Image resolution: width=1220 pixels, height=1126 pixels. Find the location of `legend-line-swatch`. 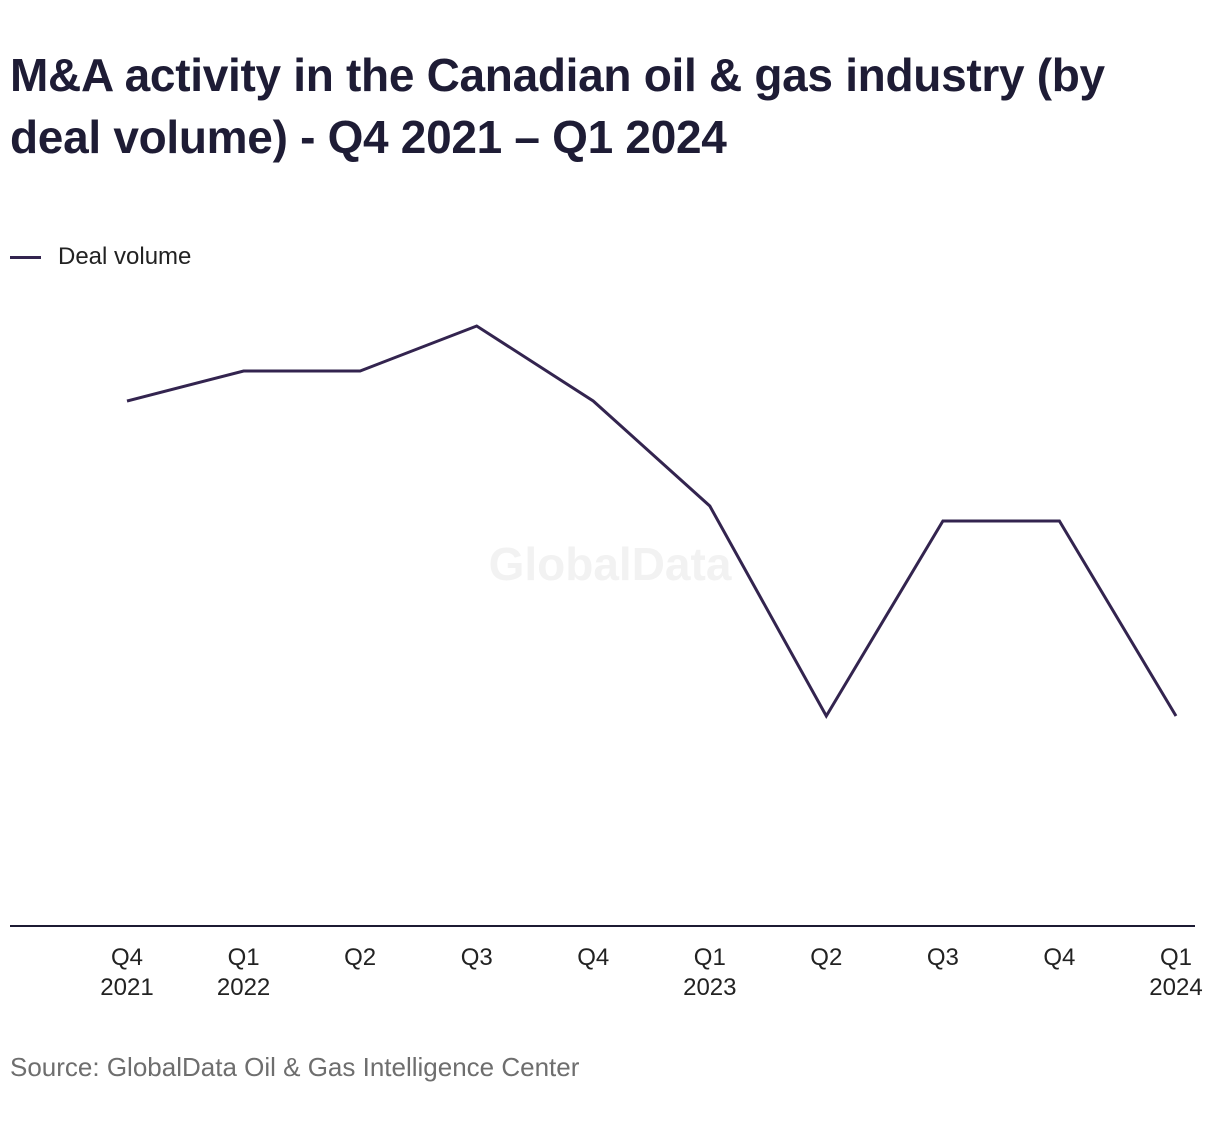

legend-line-swatch is located at coordinates (25, 257).